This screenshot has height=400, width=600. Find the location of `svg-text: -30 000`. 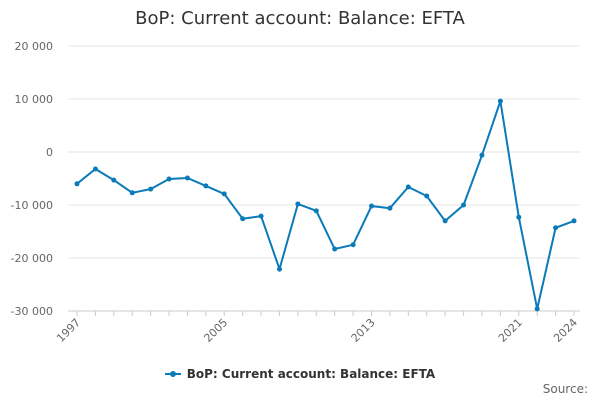

svg-text: -30 000 is located at coordinates (32, 311).